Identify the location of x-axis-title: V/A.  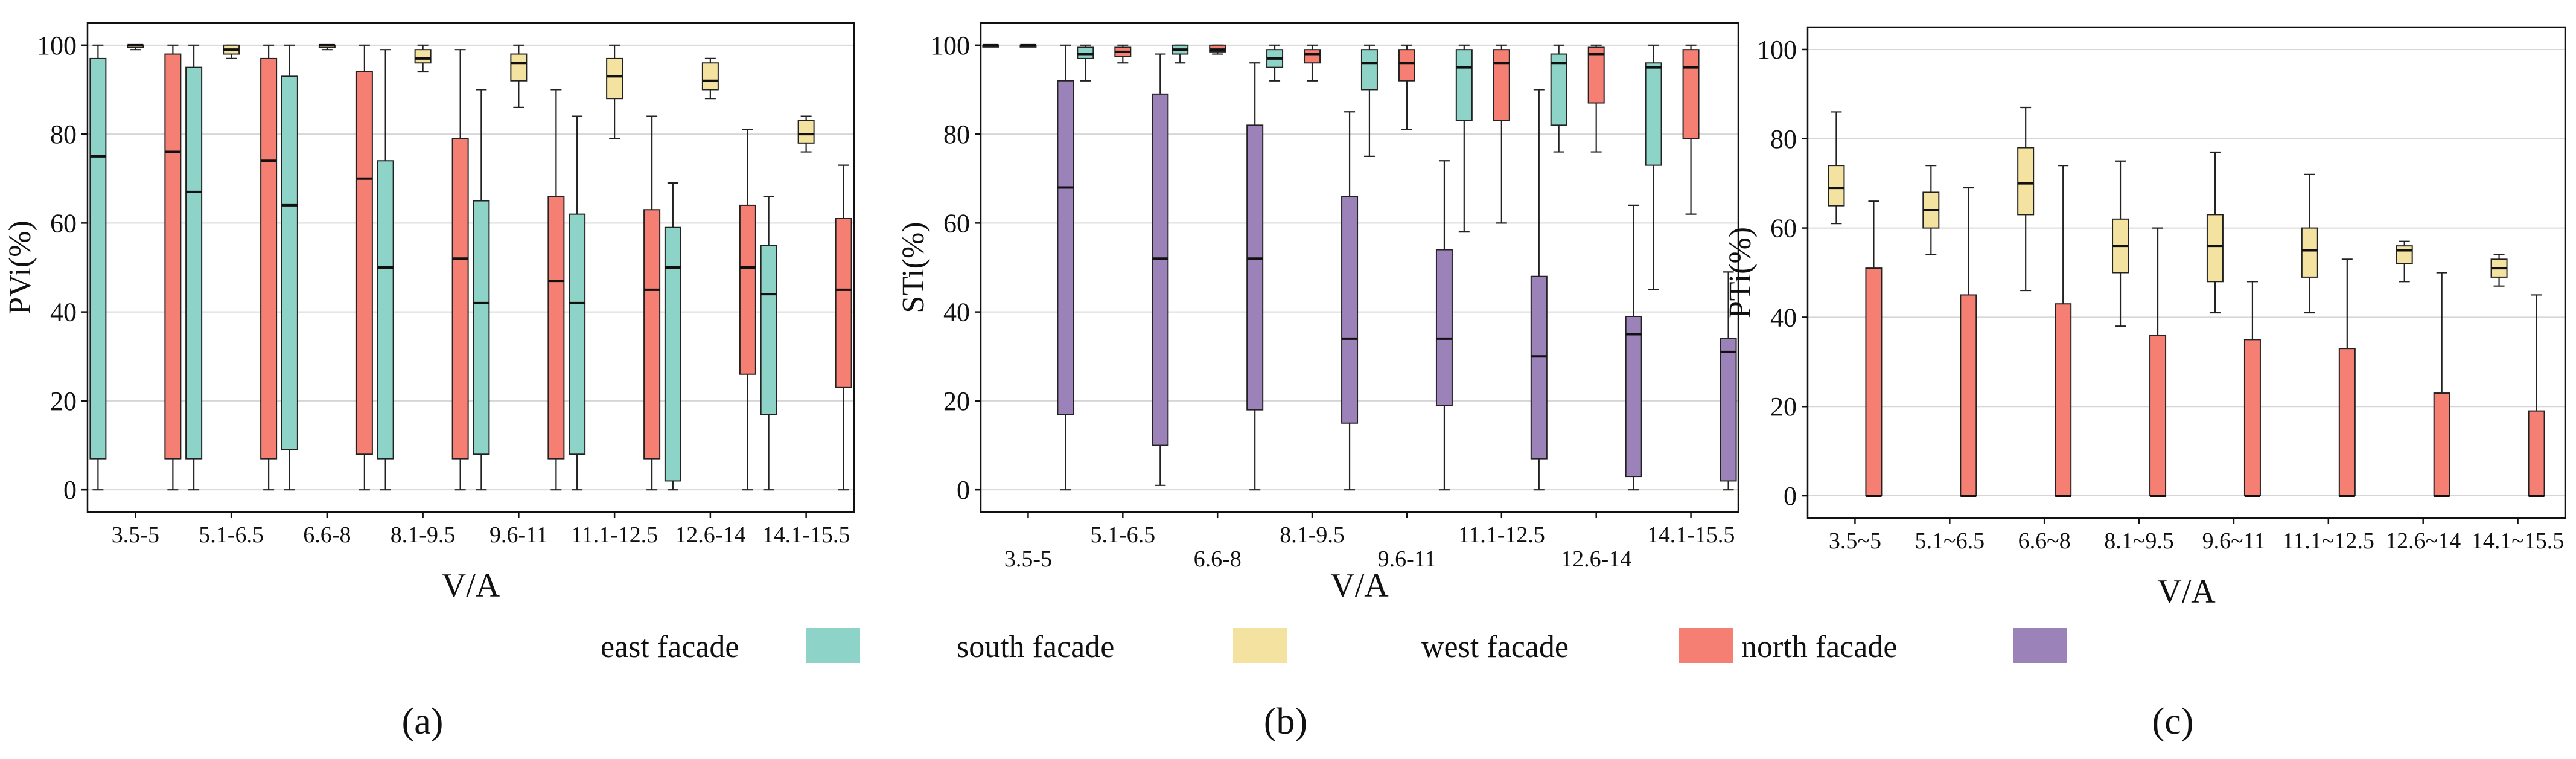
(2186, 591).